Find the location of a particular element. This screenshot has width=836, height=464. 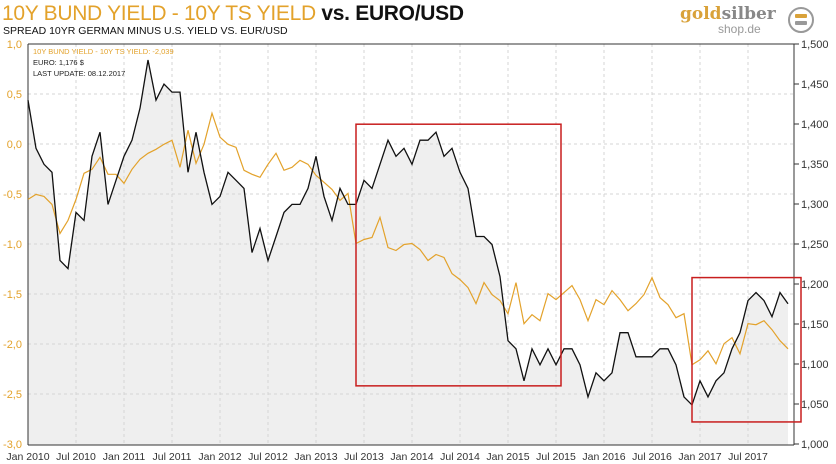

left-axis-tick-label: -3,0 is located at coordinates (12, 445).